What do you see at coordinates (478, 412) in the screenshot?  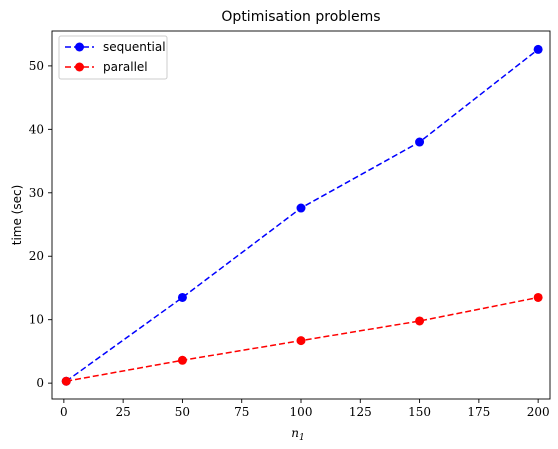 I see `x-tick-label: 175` at bounding box center [478, 412].